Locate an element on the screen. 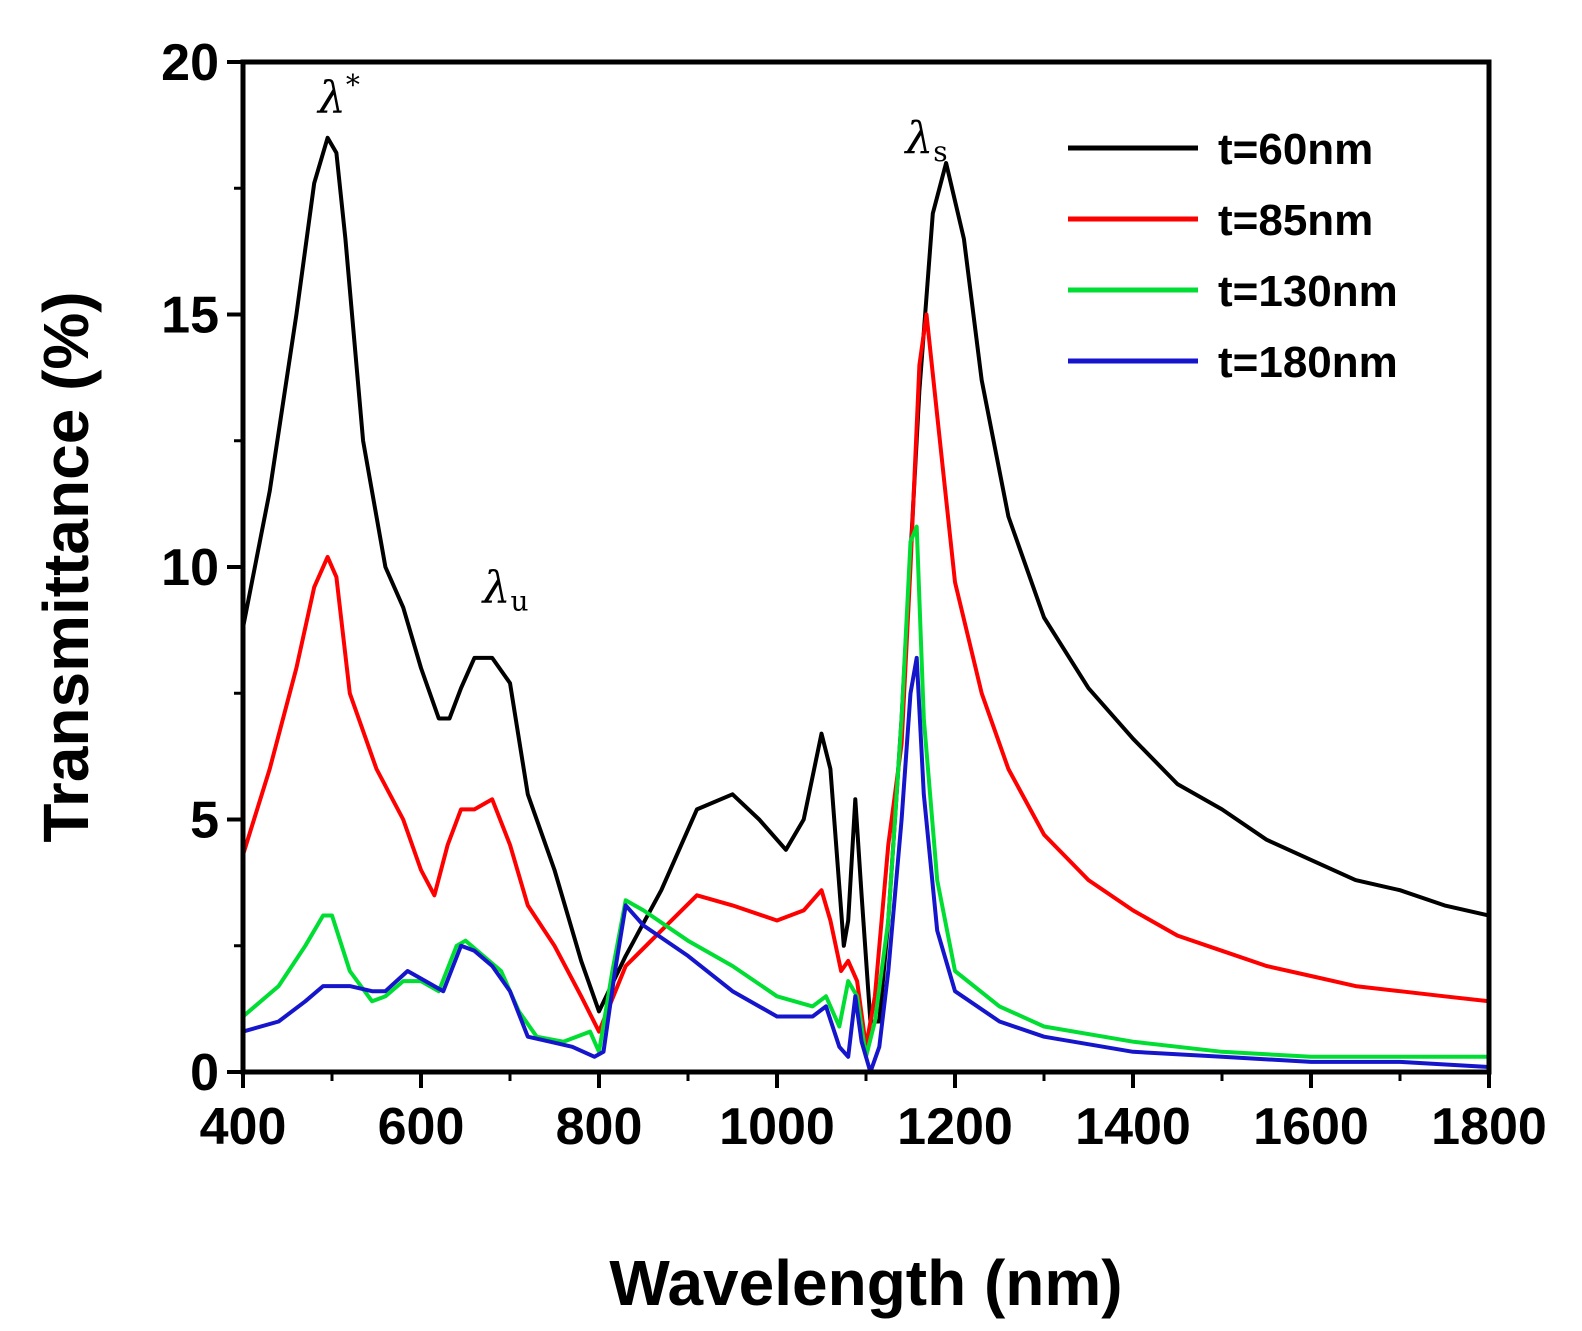 This screenshot has width=1582, height=1331. x-tick-label: 400 is located at coordinates (243, 1127).